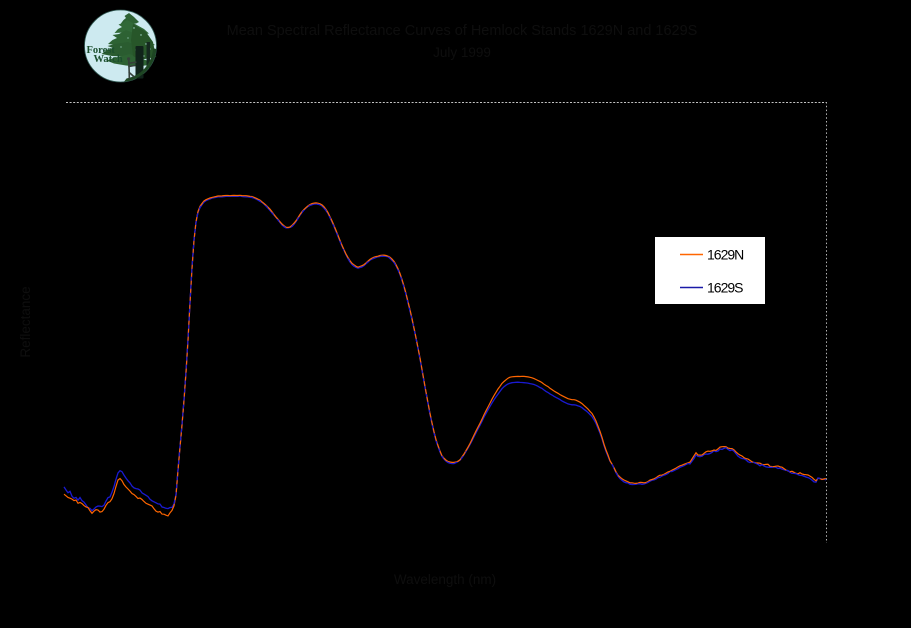  What do you see at coordinates (445, 579) in the screenshot?
I see `svg-text: Wavelength (nm)` at bounding box center [445, 579].